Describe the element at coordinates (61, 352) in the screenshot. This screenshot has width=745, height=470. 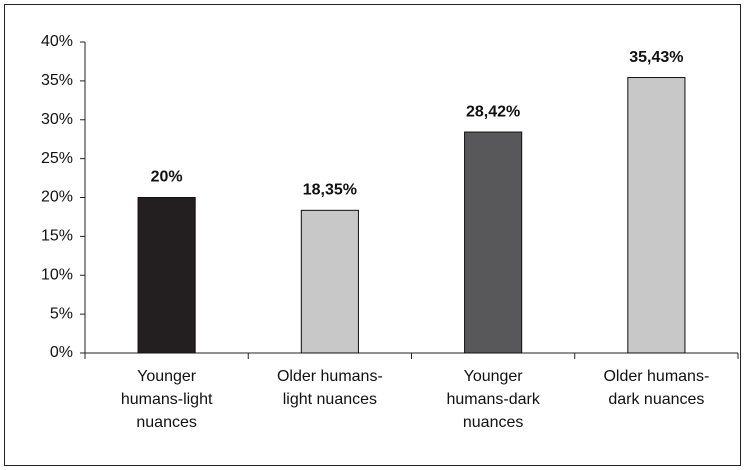
I see `y-tick-label: 0%` at that location.